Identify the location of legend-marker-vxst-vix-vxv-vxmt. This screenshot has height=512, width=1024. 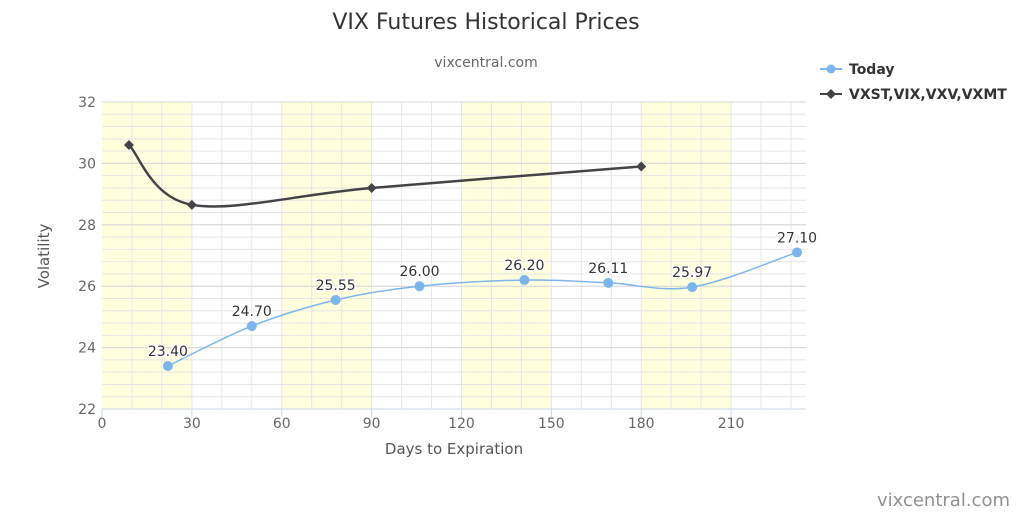
(831, 94).